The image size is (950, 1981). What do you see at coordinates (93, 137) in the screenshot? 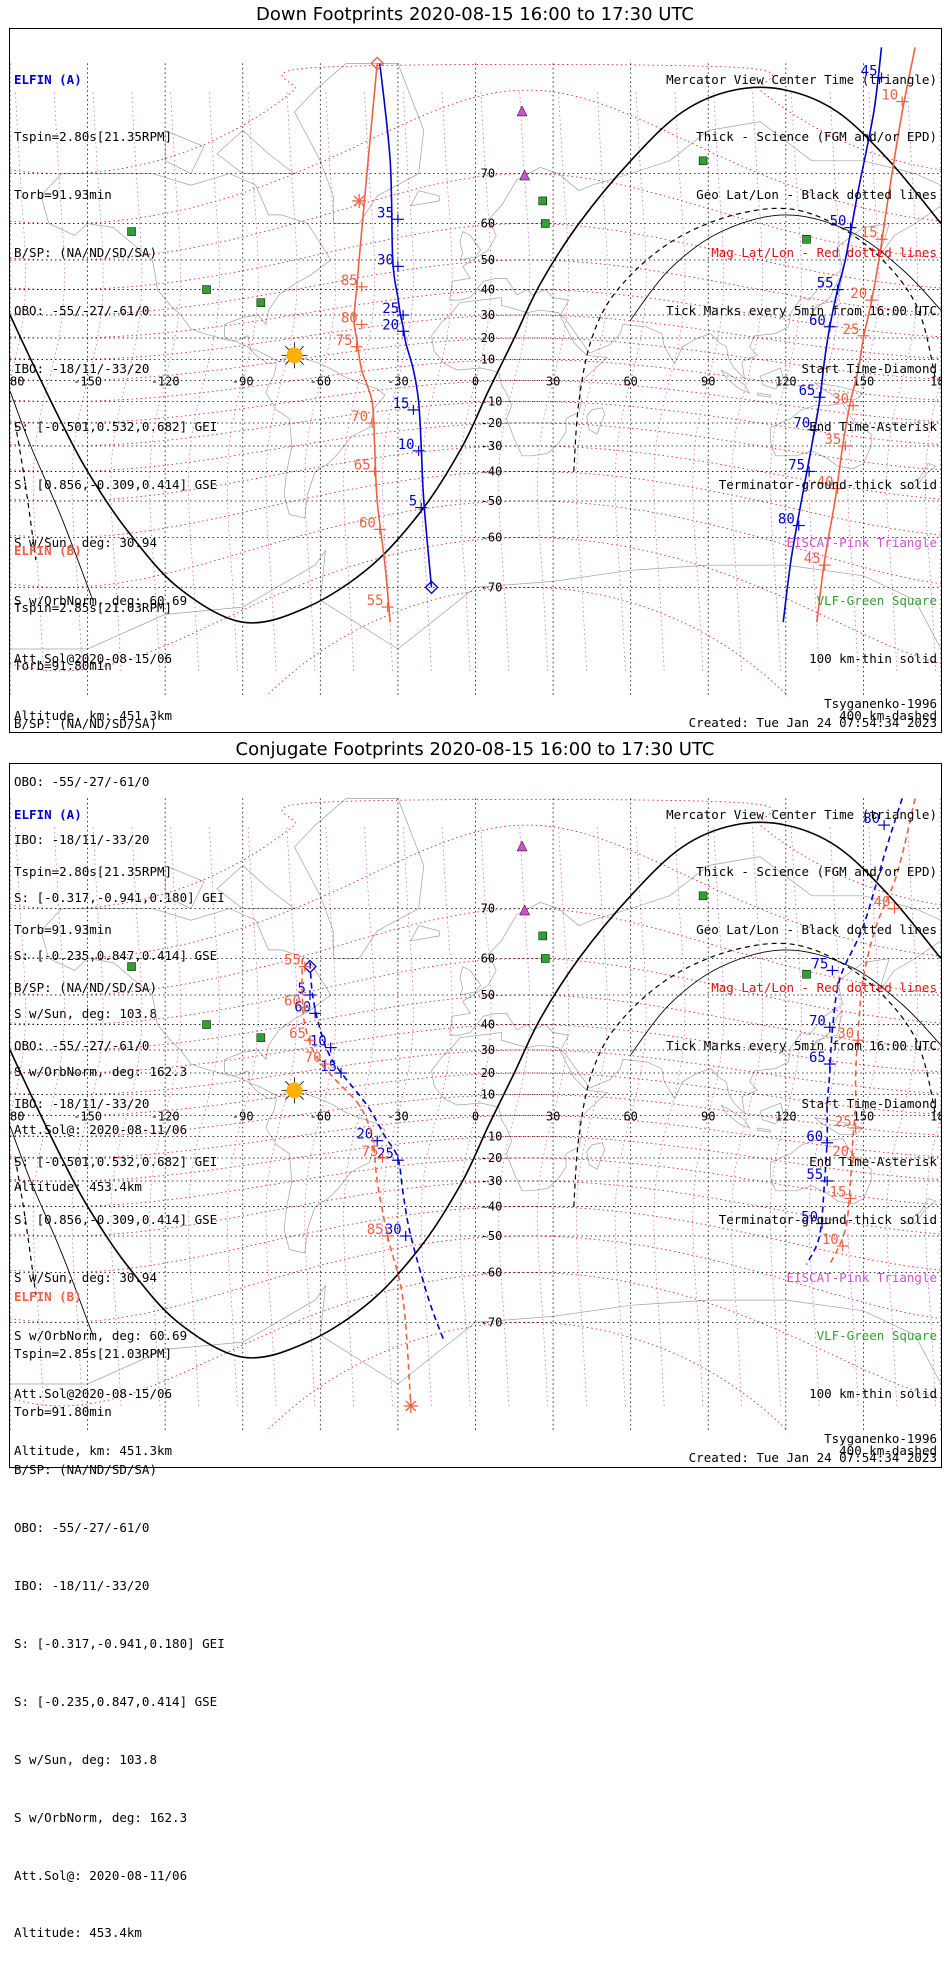
I see `elfin-a-line: Tspin=2.80s[21.35RPM]` at bounding box center [93, 137].